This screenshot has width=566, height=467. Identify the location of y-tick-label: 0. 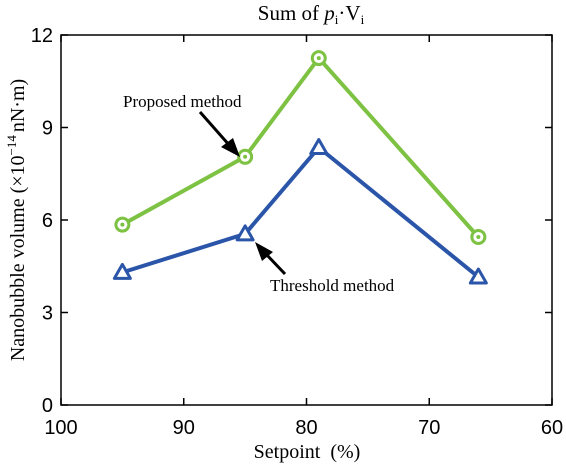
(47, 406).